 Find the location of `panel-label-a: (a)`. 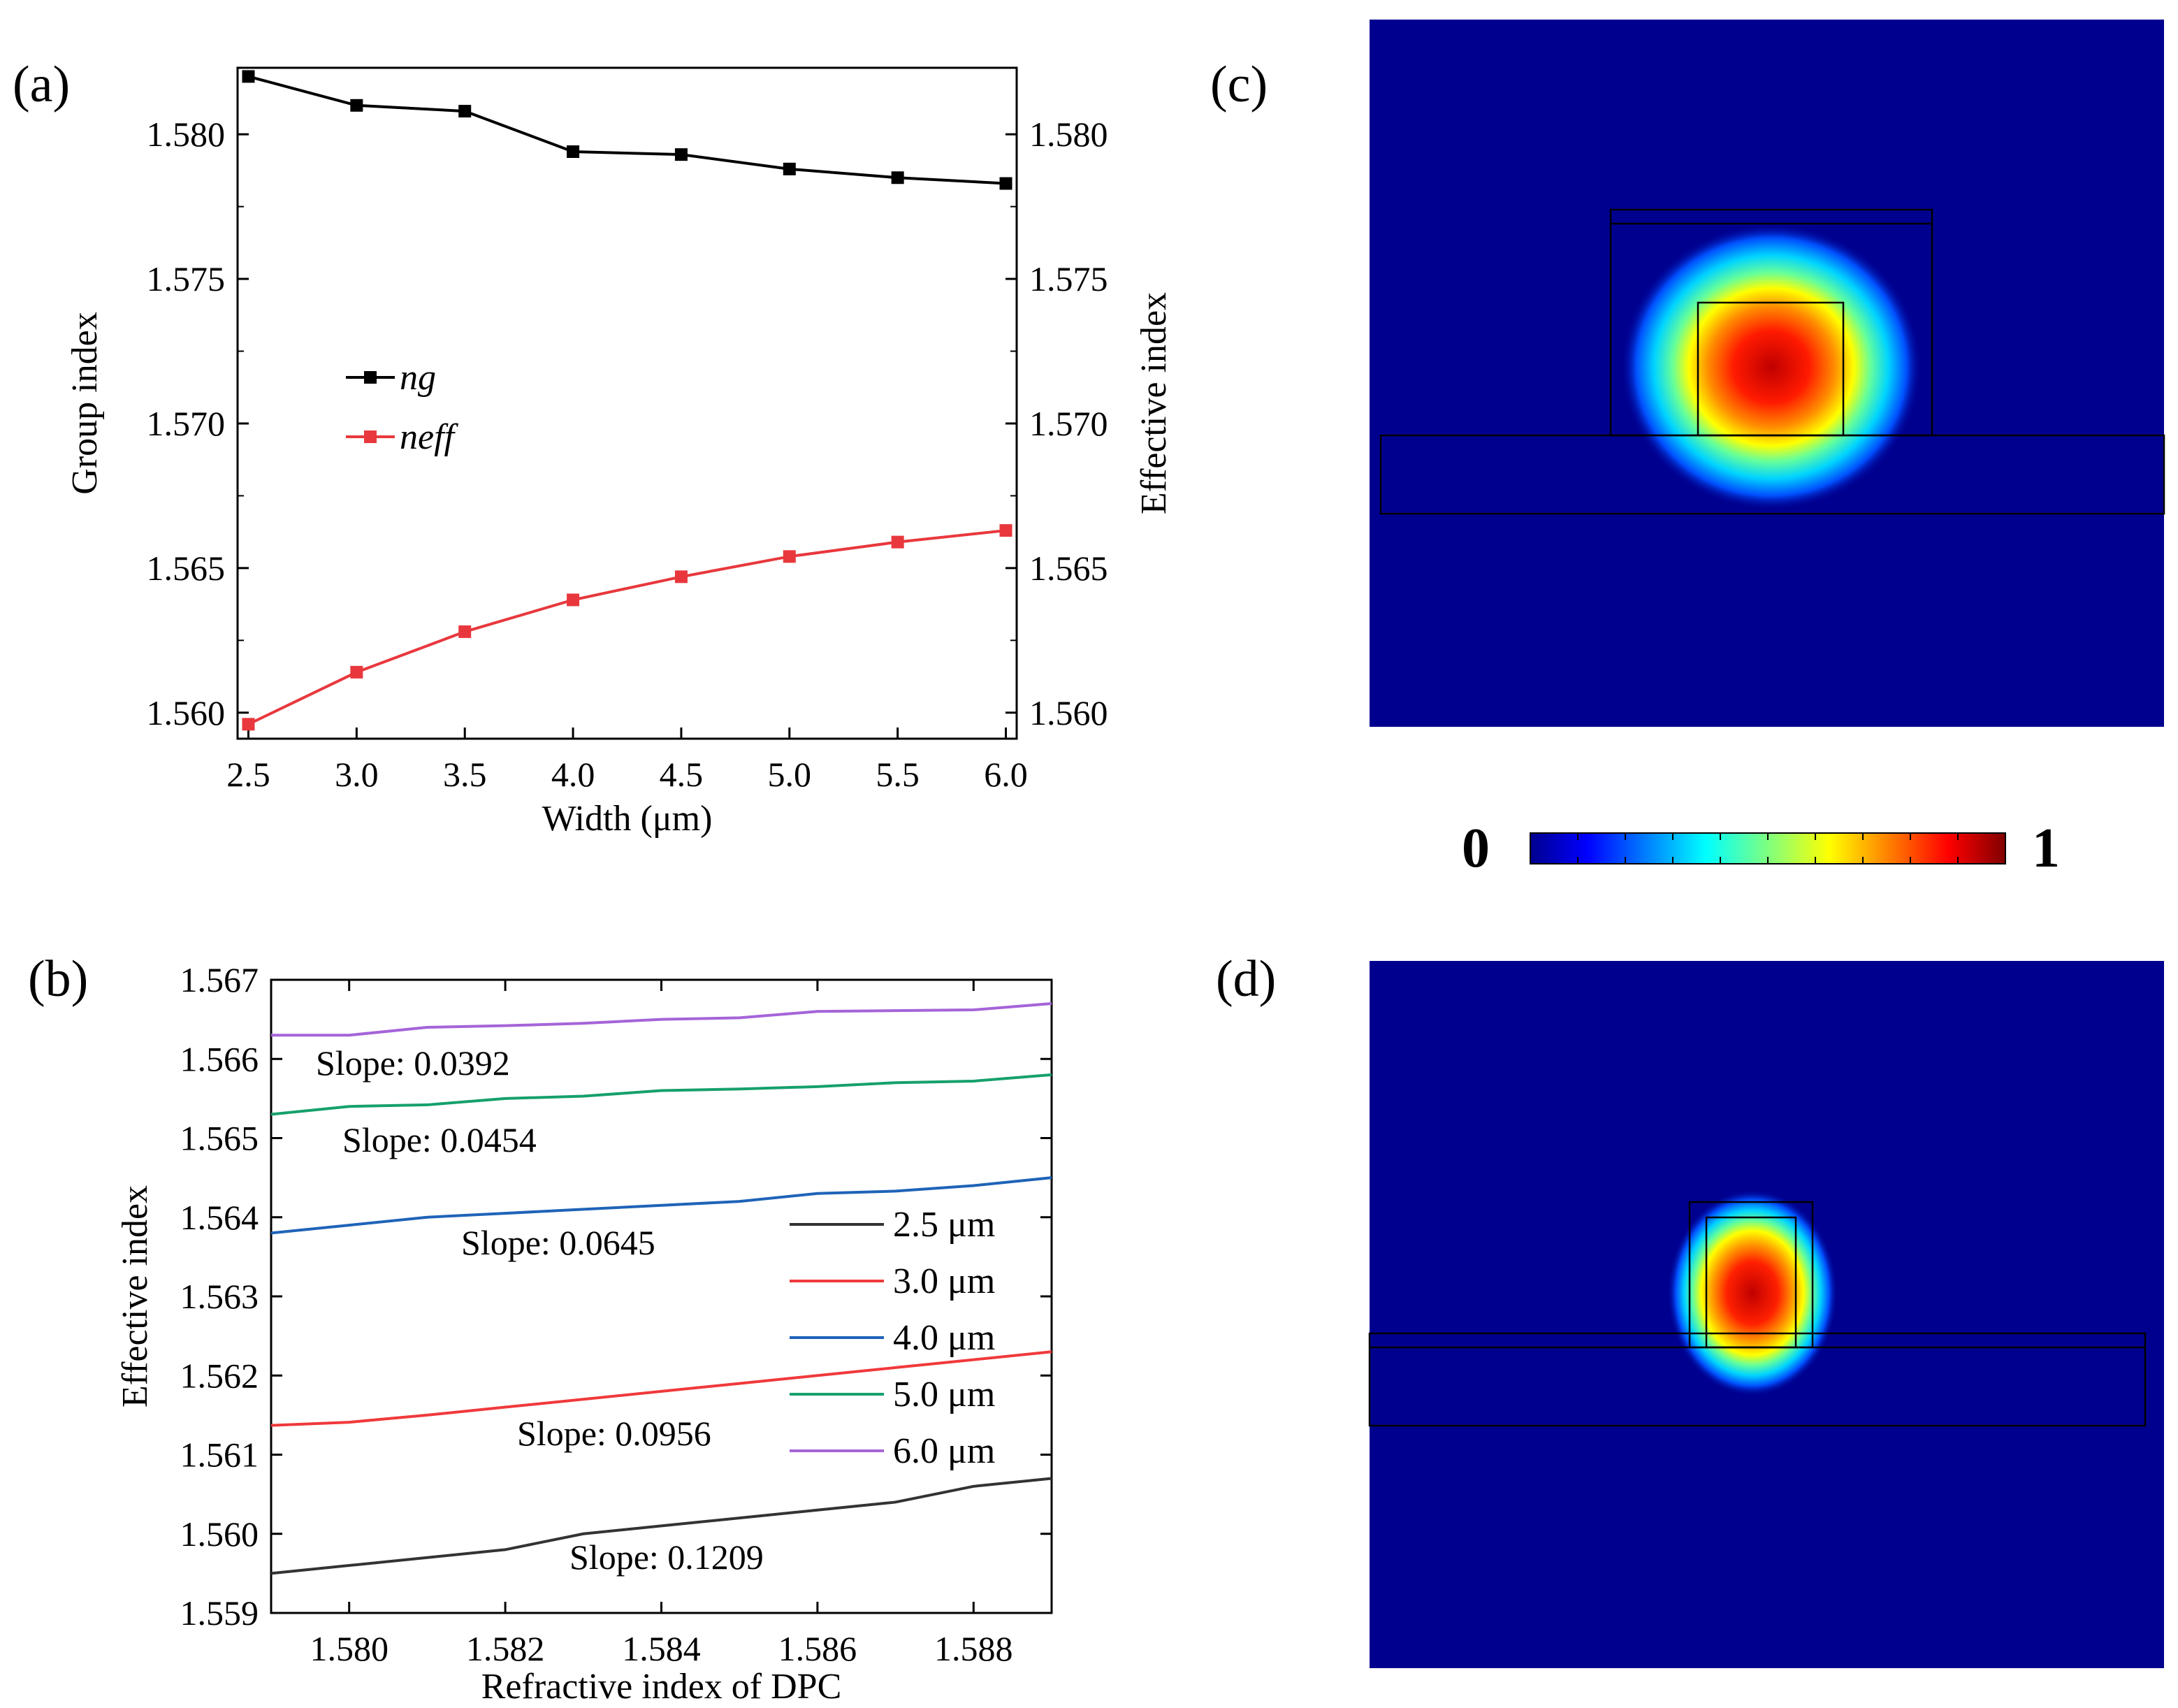

panel-label-a: (a) is located at coordinates (41, 84).